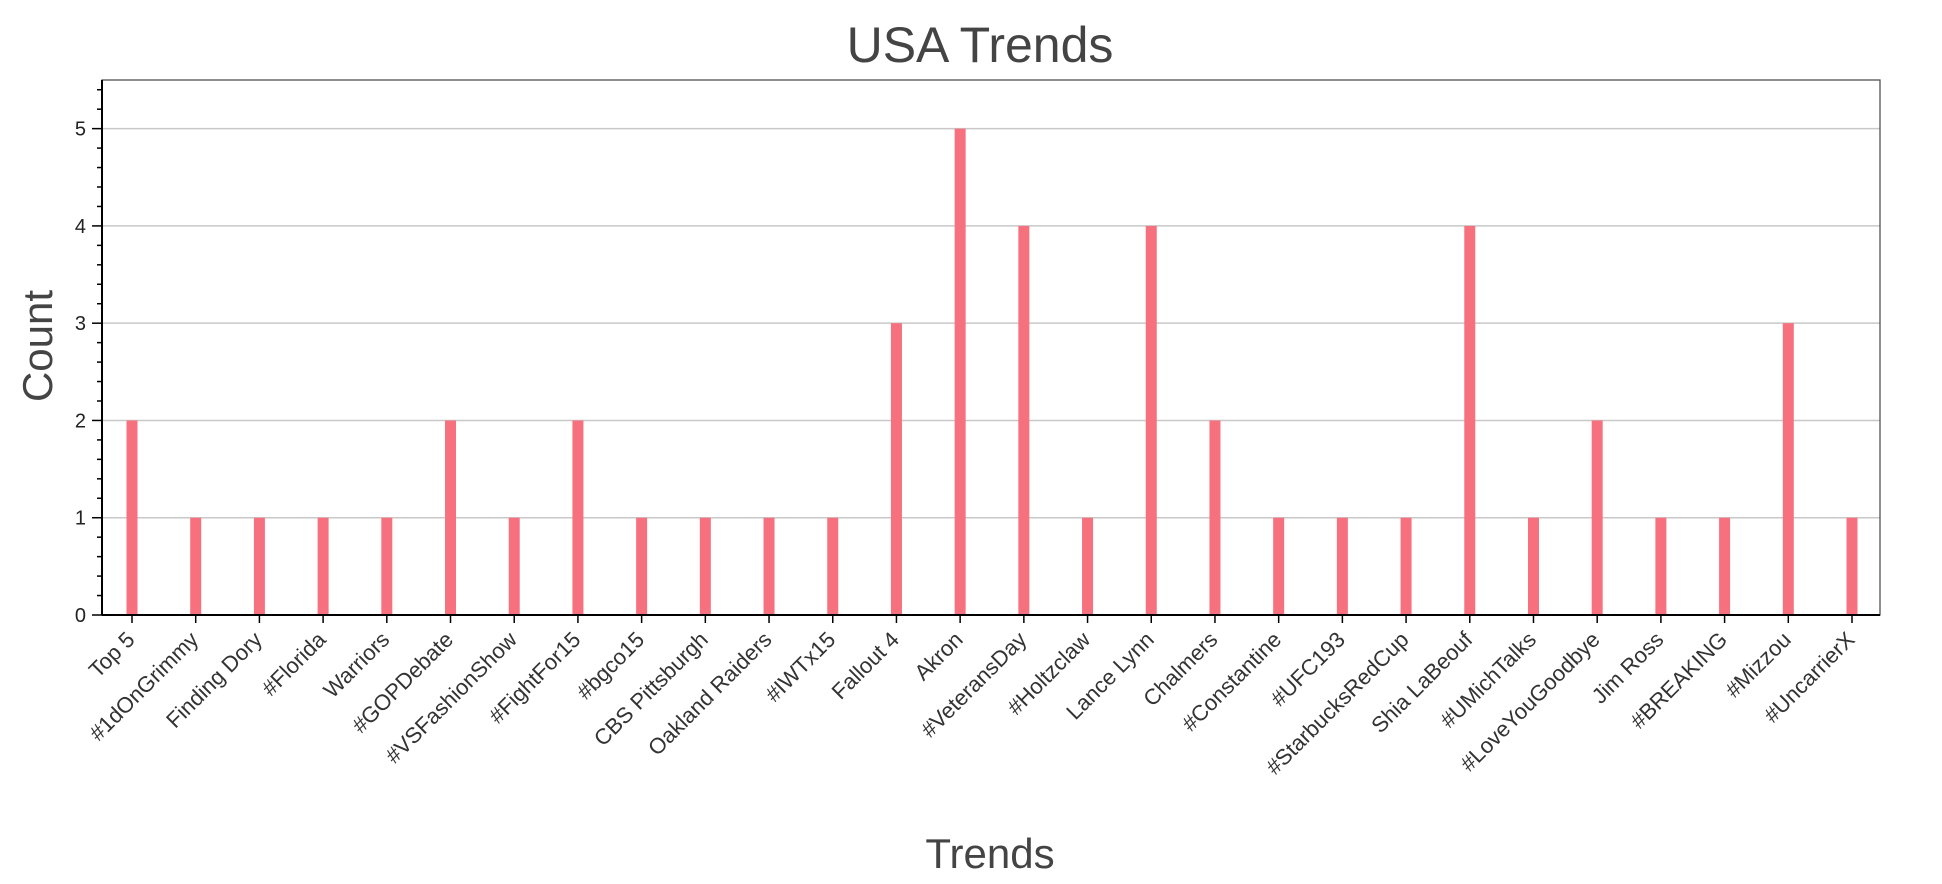  Describe the element at coordinates (294, 663) in the screenshot. I see `x-tick-label: #Florida` at that location.